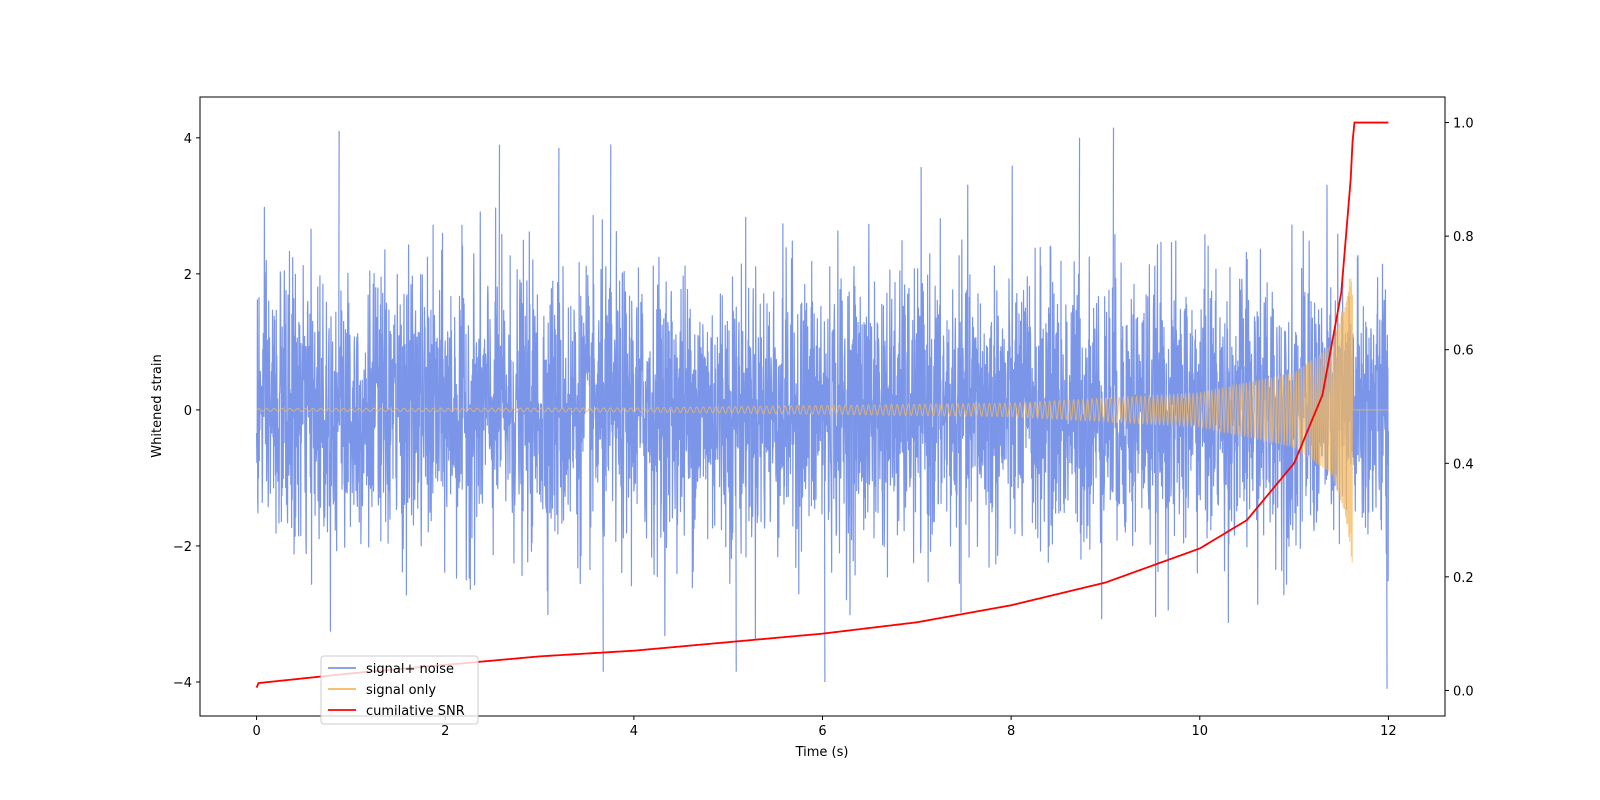  What do you see at coordinates (182, 683) in the screenshot?
I see `y-tick-label: −4` at bounding box center [182, 683].